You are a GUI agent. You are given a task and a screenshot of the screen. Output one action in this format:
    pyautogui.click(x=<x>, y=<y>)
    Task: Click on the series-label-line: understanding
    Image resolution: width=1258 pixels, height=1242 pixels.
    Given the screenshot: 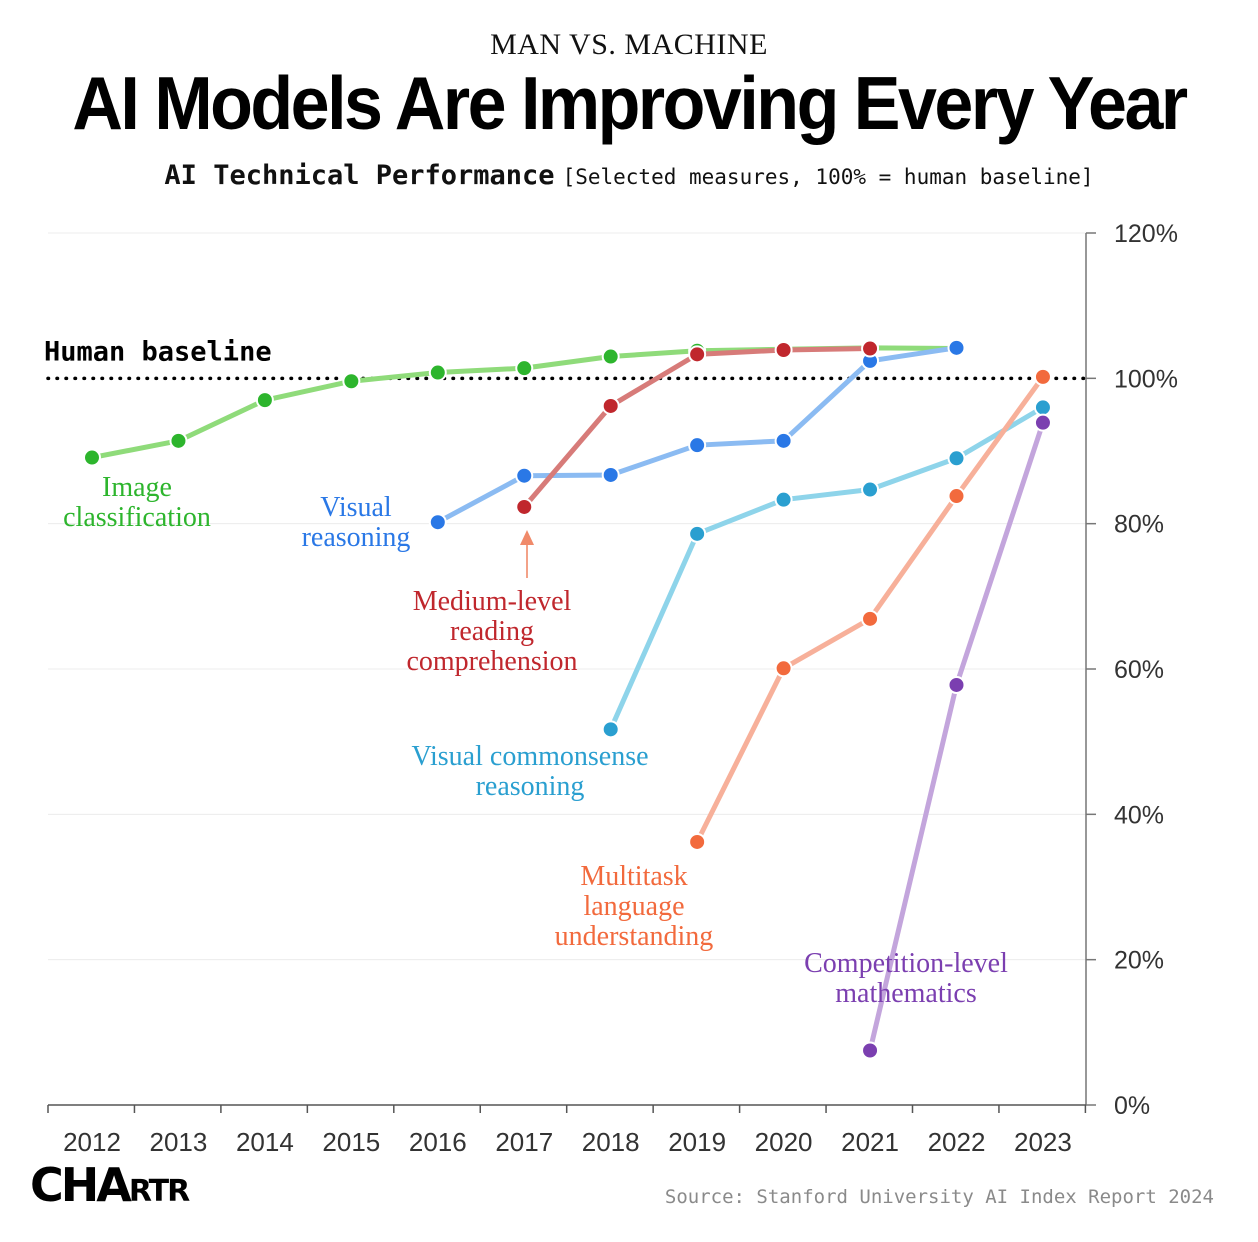 What is the action you would take?
    pyautogui.click(x=634, y=936)
    